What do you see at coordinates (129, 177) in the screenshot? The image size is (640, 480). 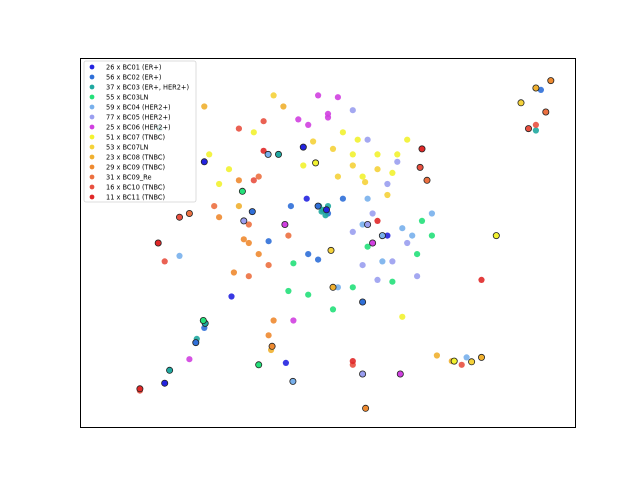 I see `legend-label: 31 x BC09_Re` at bounding box center [129, 177].